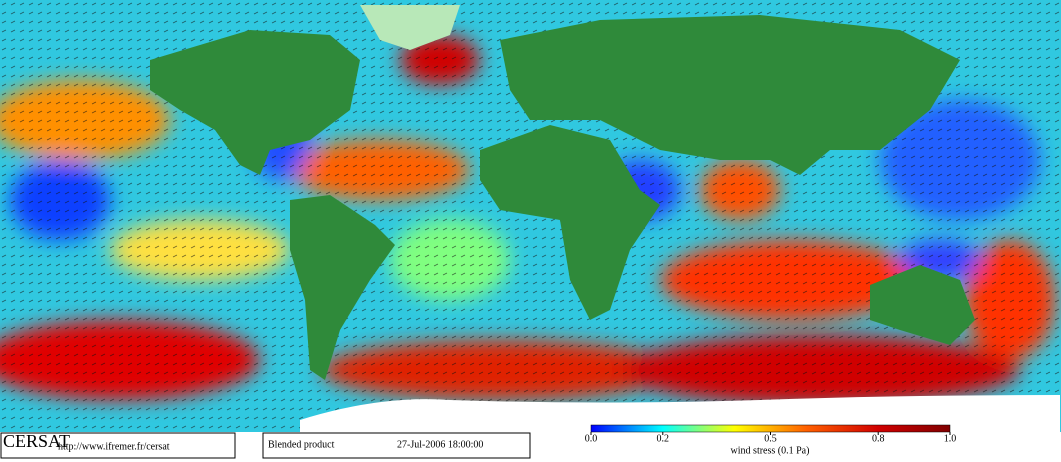  I want to click on url: http://www.ifremer.fr/cersat, so click(114, 446).